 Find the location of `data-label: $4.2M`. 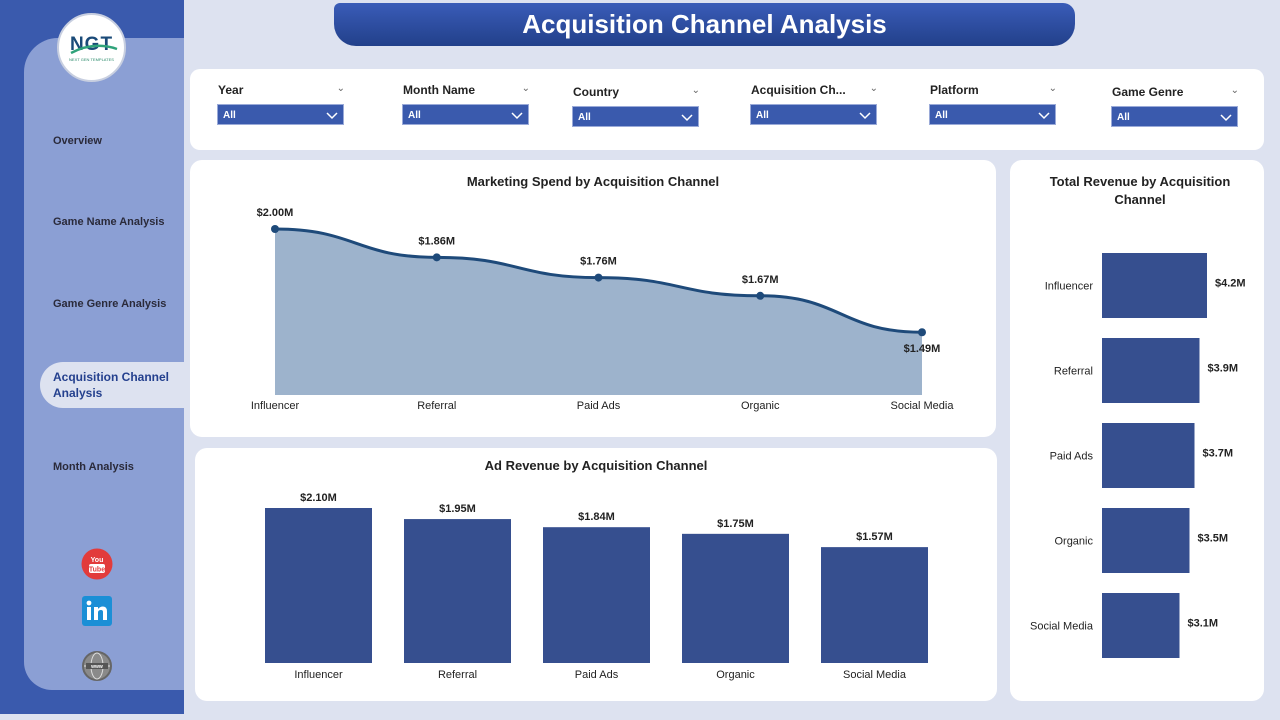

data-label: $4.2M is located at coordinates (1230, 284).